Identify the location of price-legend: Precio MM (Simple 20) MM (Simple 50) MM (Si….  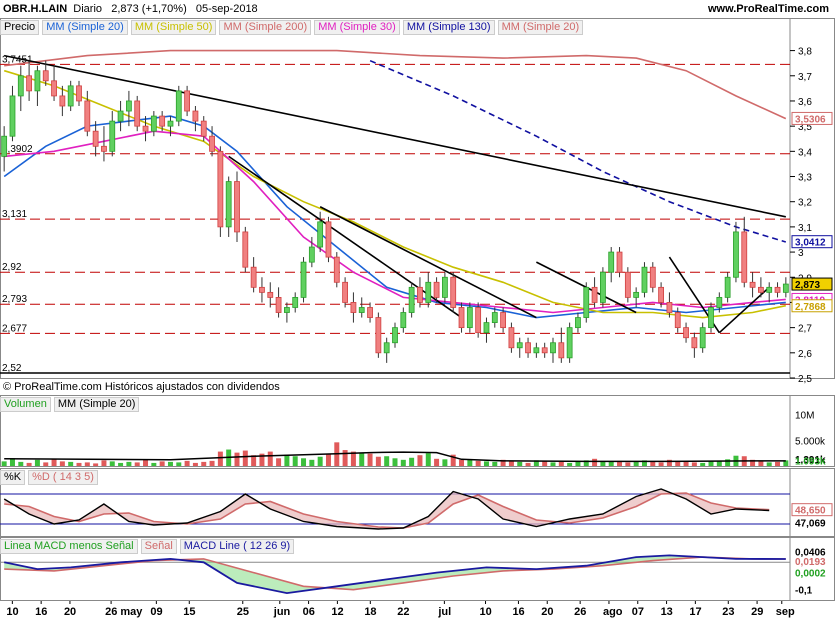
(292, 27).